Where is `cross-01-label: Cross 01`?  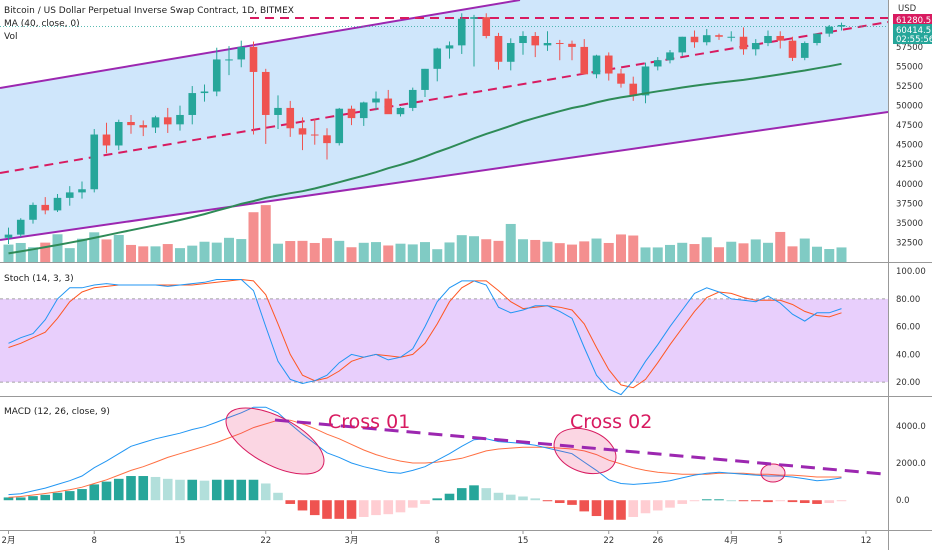
cross-01-label: Cross 01 is located at coordinates (369, 422).